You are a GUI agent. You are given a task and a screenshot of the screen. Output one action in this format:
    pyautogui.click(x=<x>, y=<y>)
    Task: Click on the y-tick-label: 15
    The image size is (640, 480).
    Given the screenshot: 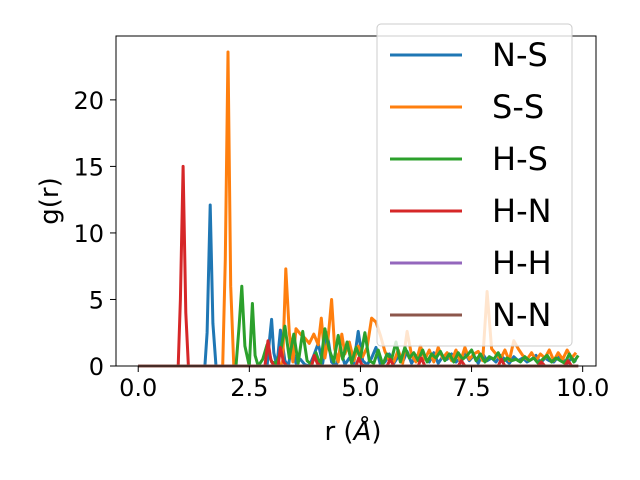 What is the action you would take?
    pyautogui.click(x=88, y=167)
    